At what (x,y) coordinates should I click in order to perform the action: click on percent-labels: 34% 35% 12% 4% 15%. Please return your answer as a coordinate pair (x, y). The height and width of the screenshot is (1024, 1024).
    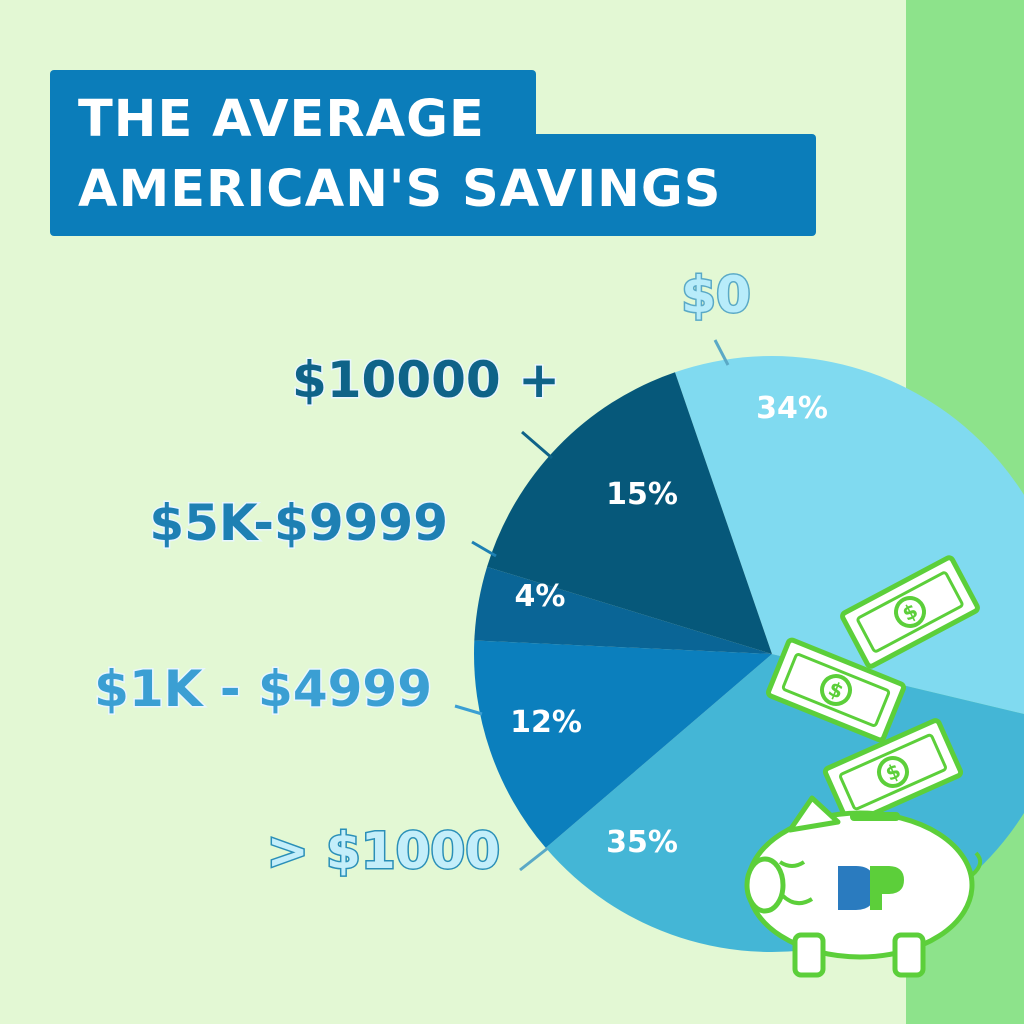
    Looking at the image, I should click on (669, 625).